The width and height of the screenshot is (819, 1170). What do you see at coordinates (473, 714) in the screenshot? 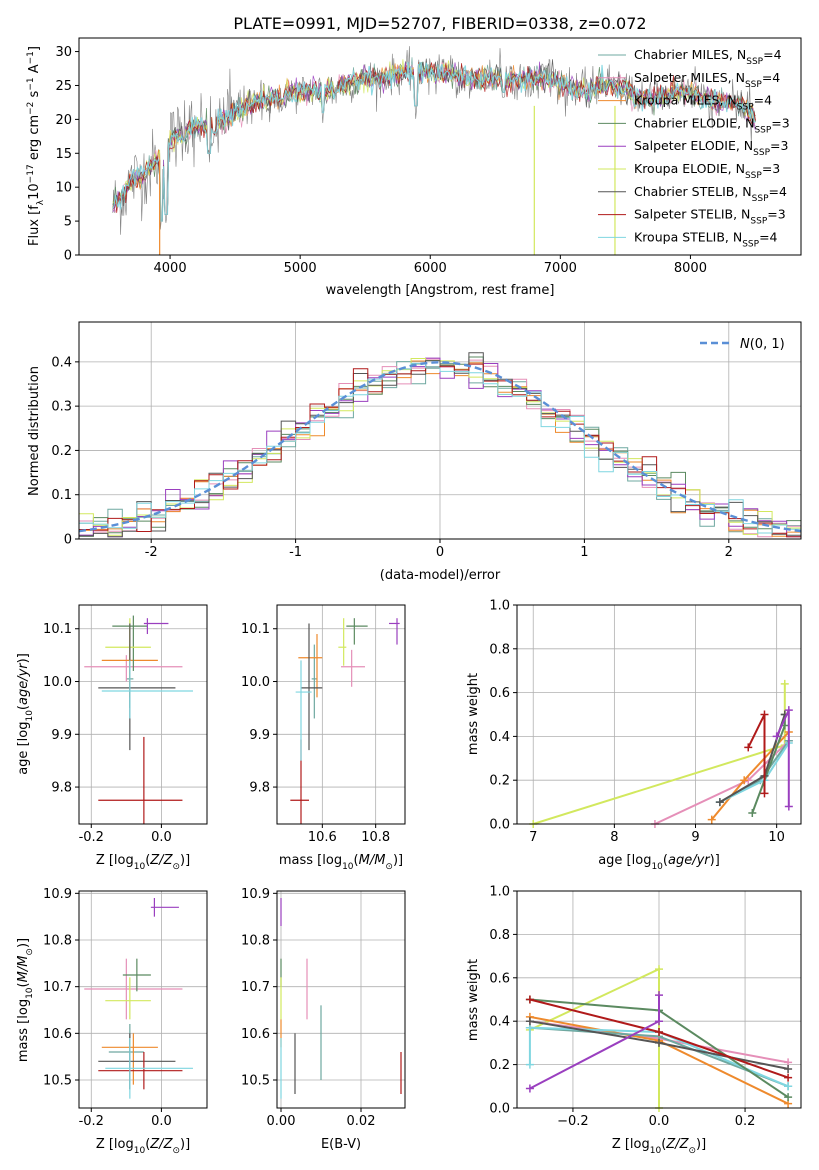
I see `mw-age-ylabel: mass weight` at bounding box center [473, 714].